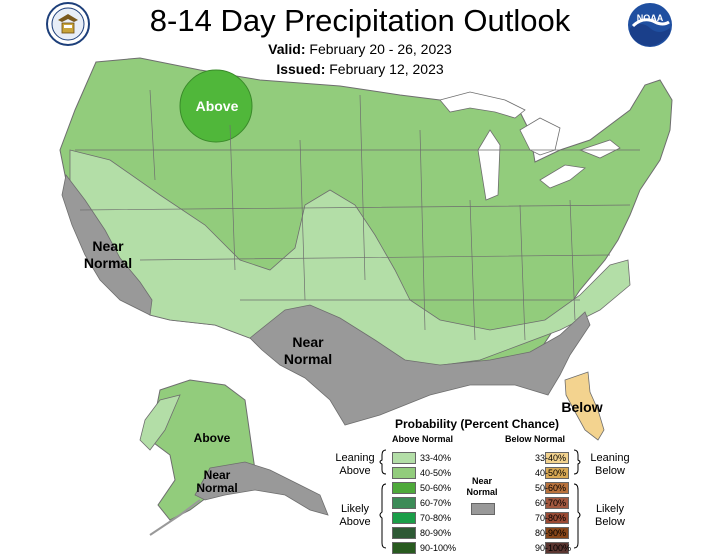 This screenshot has width=720, height=557. What do you see at coordinates (380, 49) in the screenshot?
I see `valid-value: February 20 - 26, 2023` at bounding box center [380, 49].